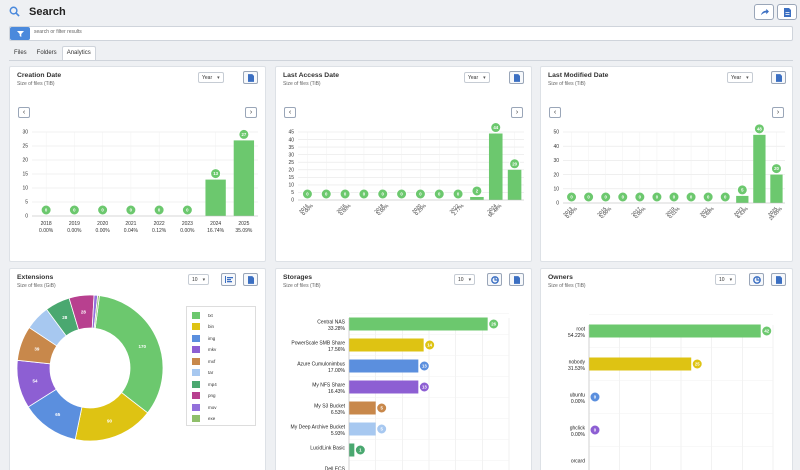 The image size is (800, 470). Describe the element at coordinates (26, 203) in the screenshot. I see `y-tick-label: 5` at that location.